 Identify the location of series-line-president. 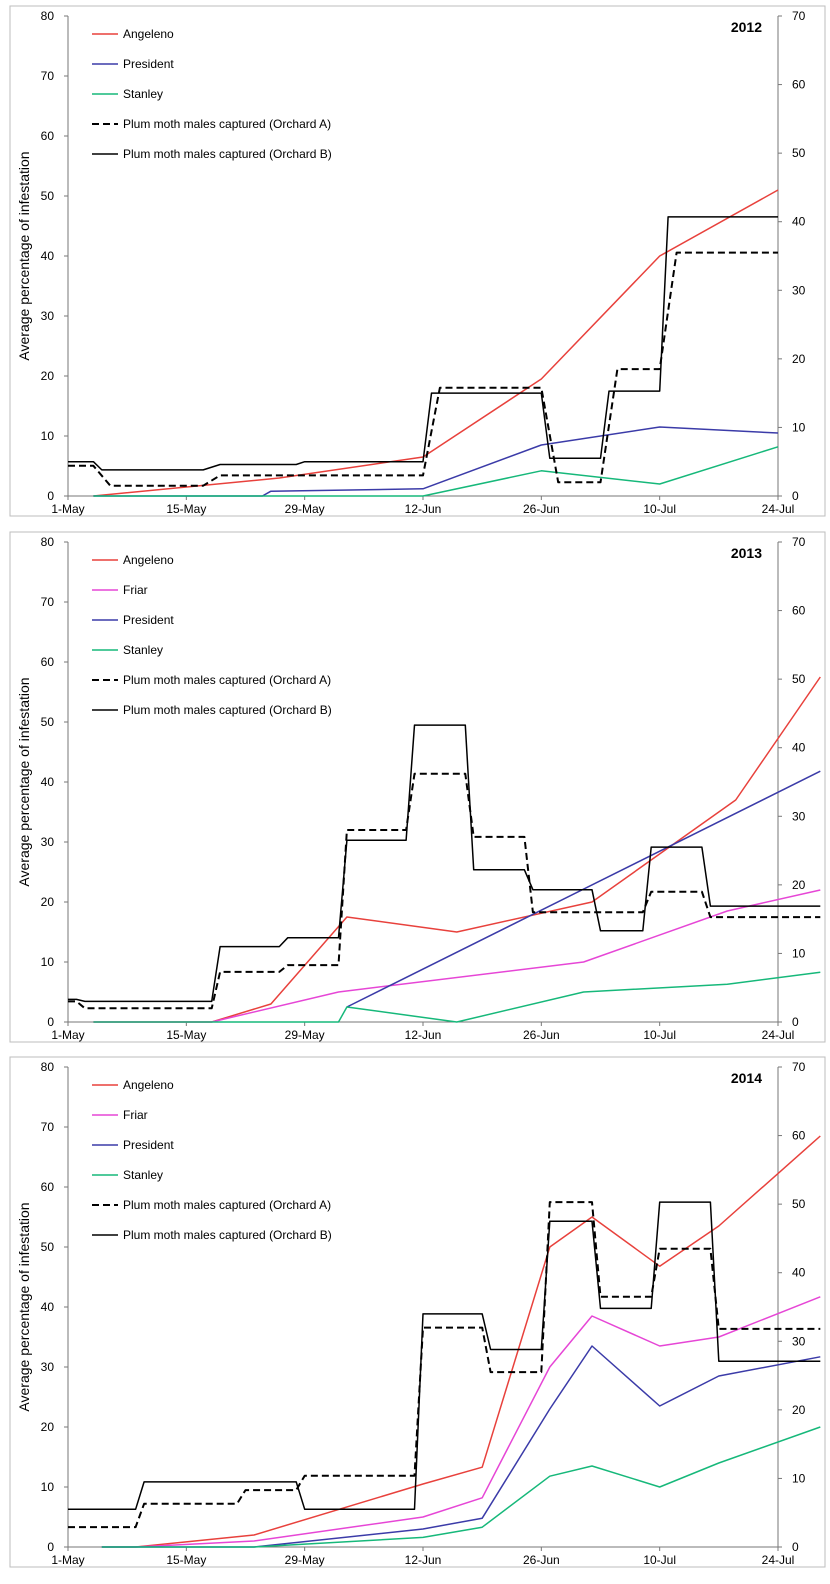
(461, 1446).